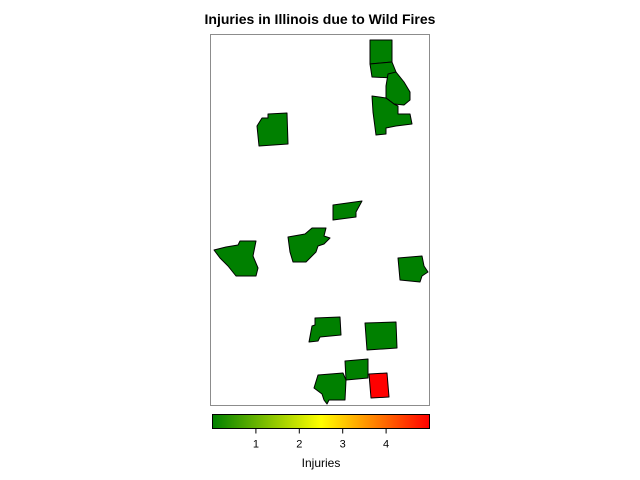  What do you see at coordinates (272, 129) in the screenshot?
I see `county-northwest` at bounding box center [272, 129].